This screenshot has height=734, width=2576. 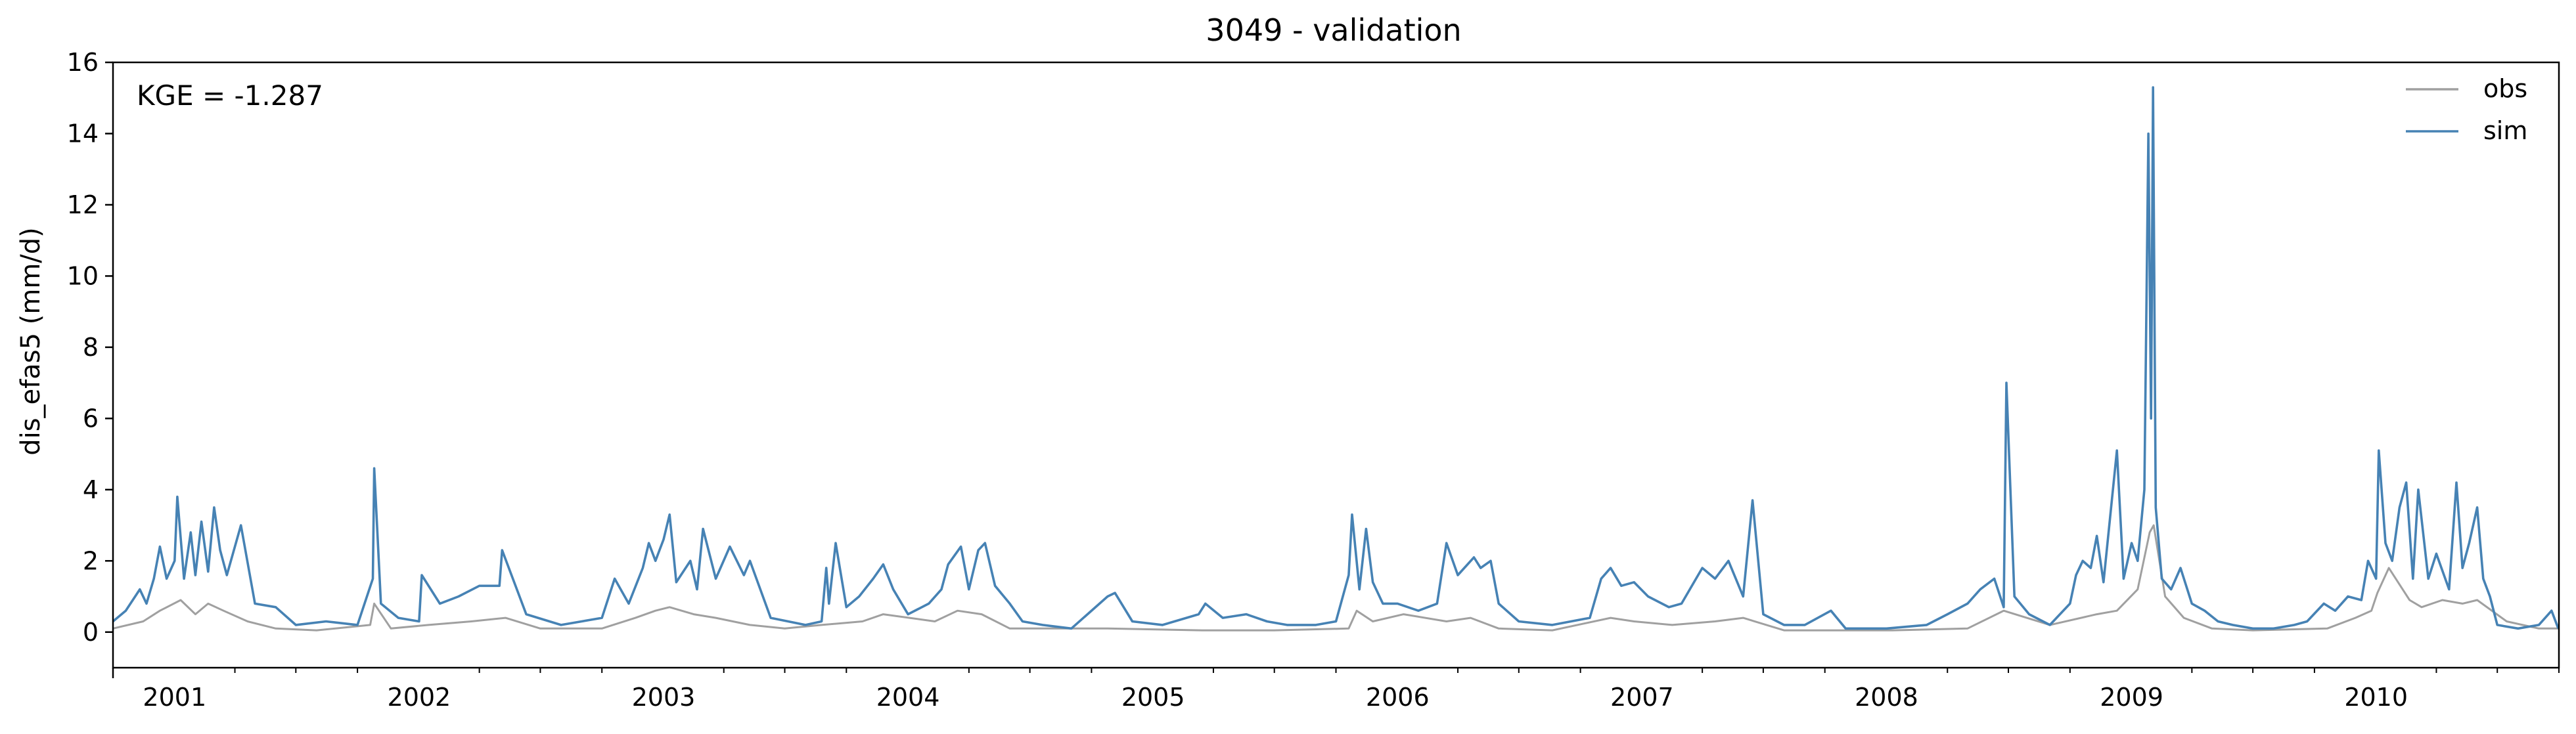 I want to click on series-line-obs, so click(x=1335, y=578).